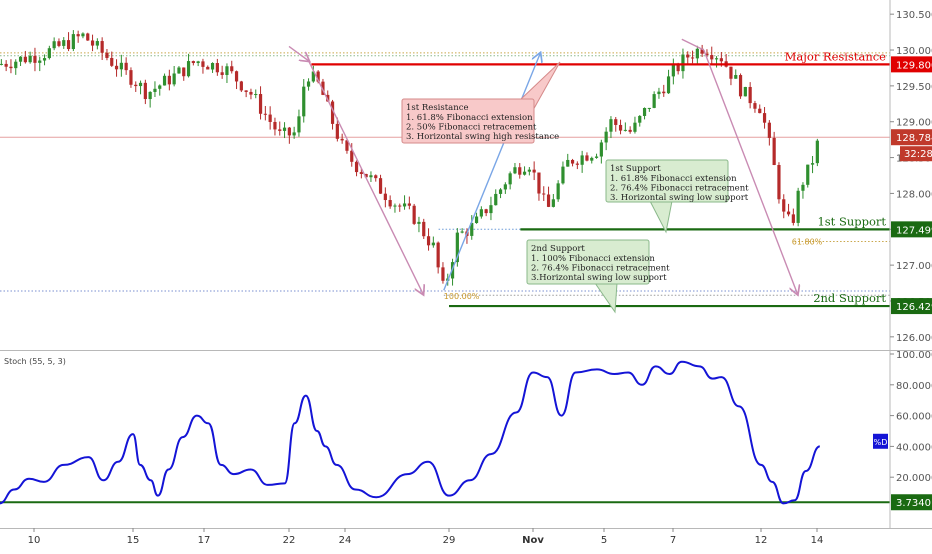  Describe the element at coordinates (750, 171) in the screenshot. I see `projection-arrow` at that location.